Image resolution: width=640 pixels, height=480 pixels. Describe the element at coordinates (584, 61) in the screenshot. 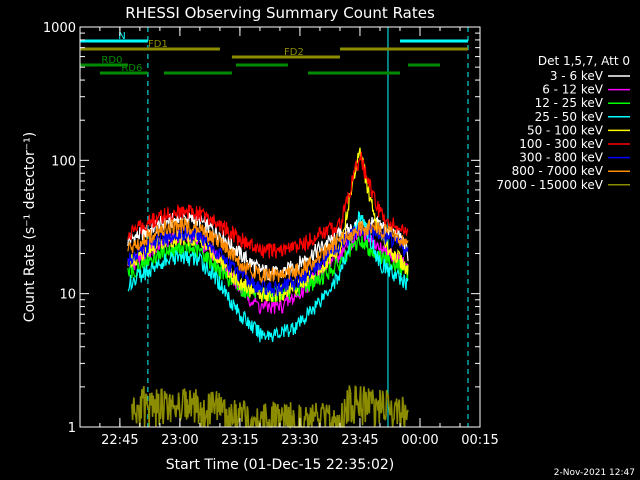

I see `legend-title: Det 1,5,7, Att 0` at that location.